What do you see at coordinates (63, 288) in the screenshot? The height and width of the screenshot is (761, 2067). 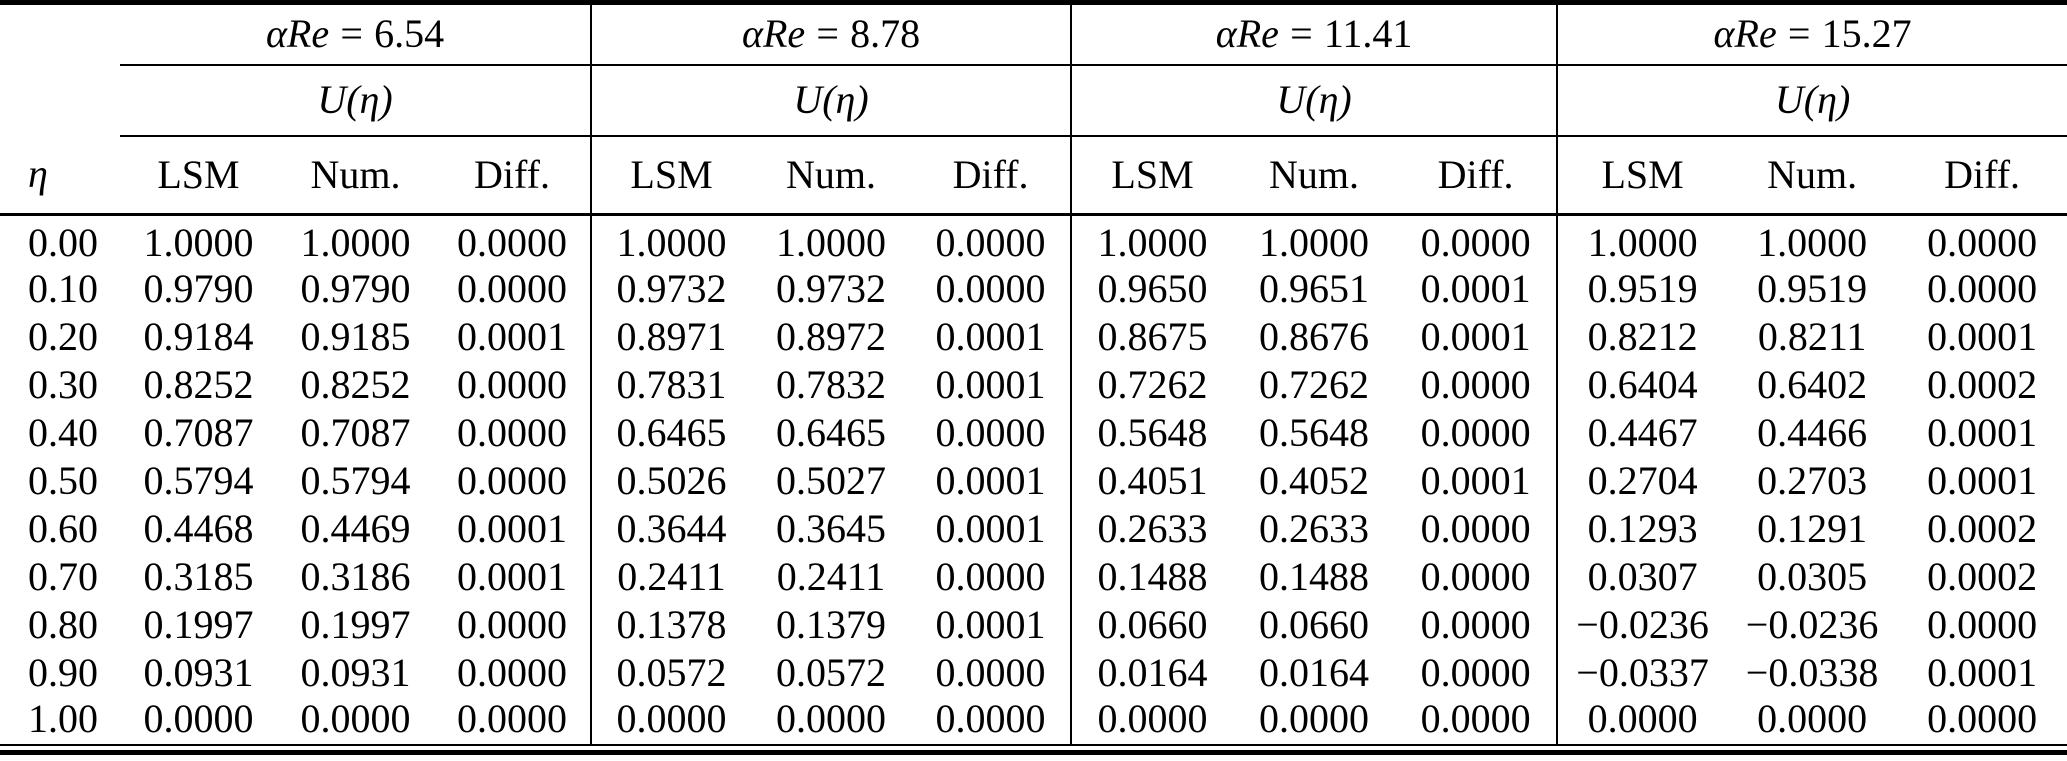 I see `row-eta-value: 0.10` at bounding box center [63, 288].